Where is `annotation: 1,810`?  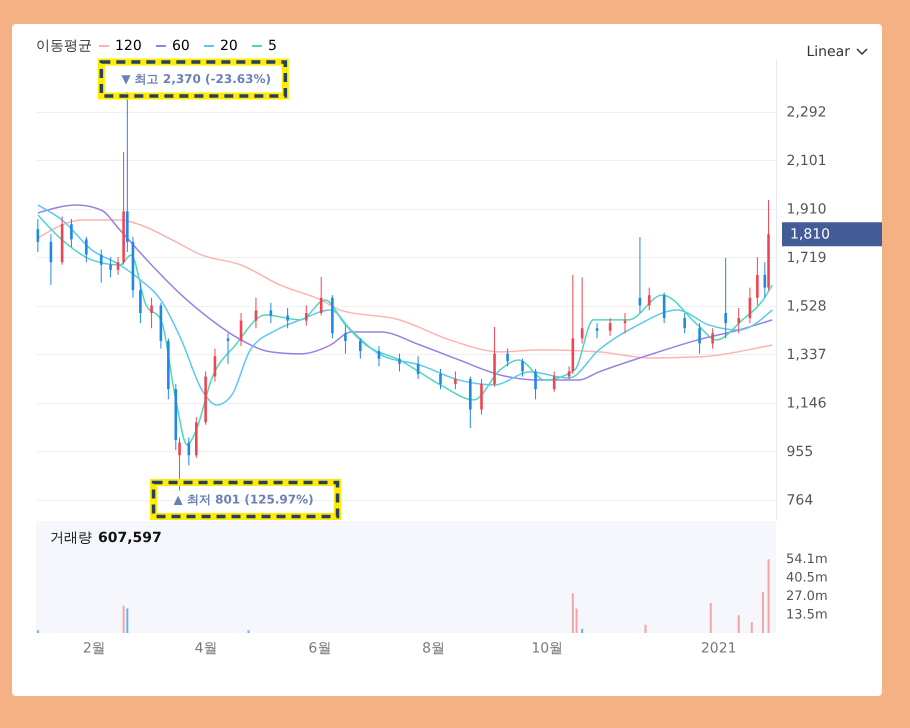 annotation: 1,810 is located at coordinates (810, 234).